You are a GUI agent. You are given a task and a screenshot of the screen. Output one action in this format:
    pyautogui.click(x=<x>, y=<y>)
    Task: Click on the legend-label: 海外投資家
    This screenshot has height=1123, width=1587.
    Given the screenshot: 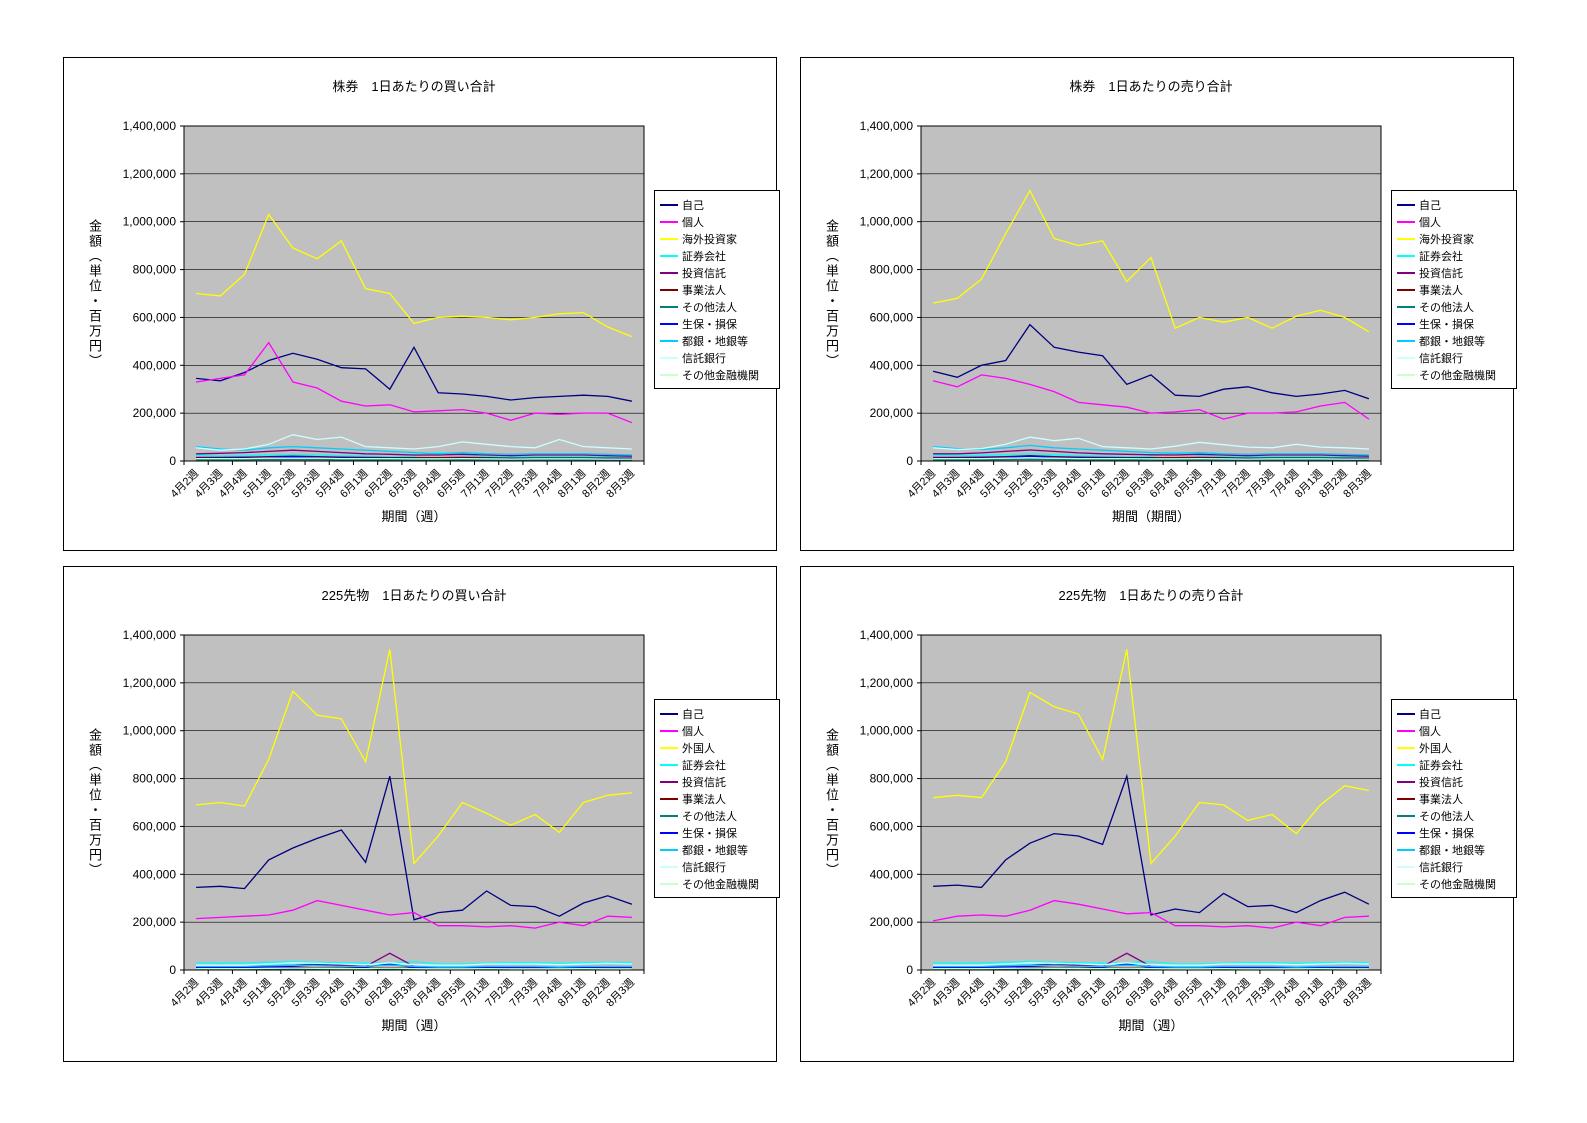 What is the action you would take?
    pyautogui.click(x=709, y=239)
    